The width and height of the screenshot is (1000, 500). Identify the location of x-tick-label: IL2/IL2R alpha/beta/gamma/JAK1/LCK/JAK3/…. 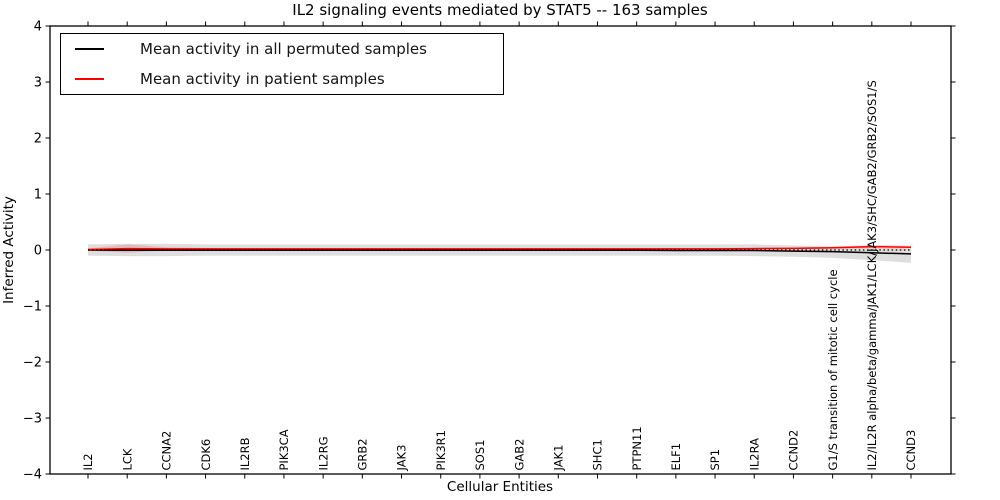
(872, 275).